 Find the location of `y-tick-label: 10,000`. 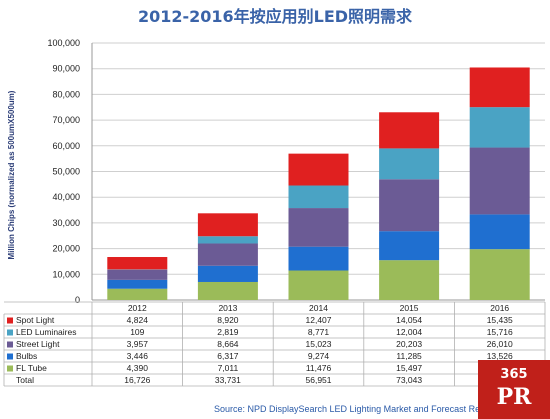

y-tick-label: 10,000 is located at coordinates (66, 274).